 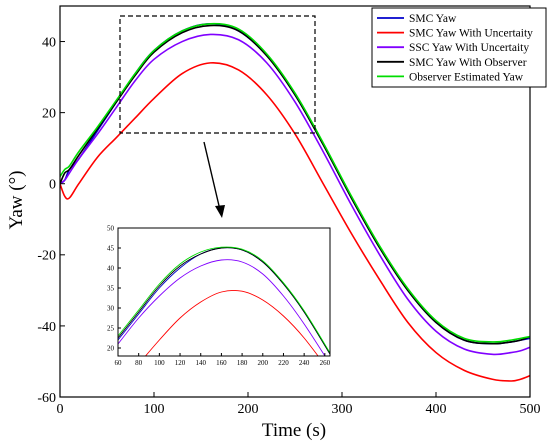 I want to click on inset-x-tick-label: 260, so click(x=325, y=363).